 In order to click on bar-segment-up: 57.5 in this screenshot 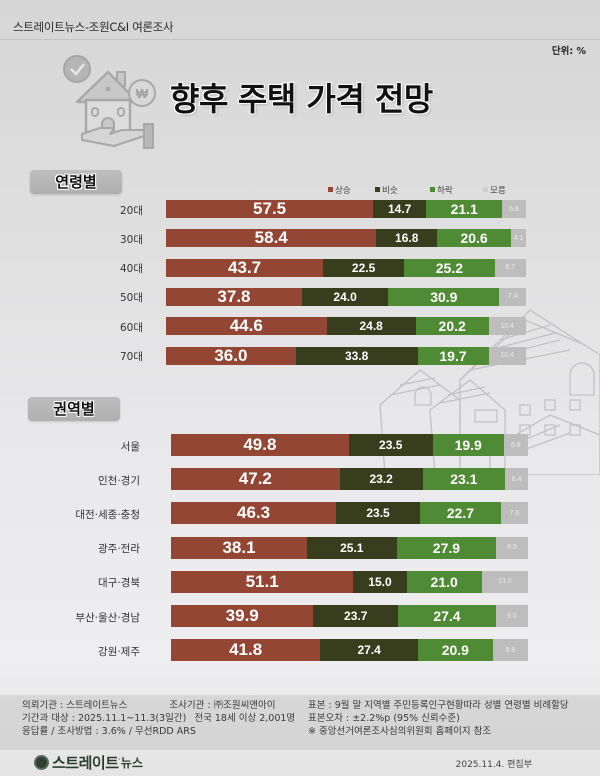, I will do `click(270, 209)`.